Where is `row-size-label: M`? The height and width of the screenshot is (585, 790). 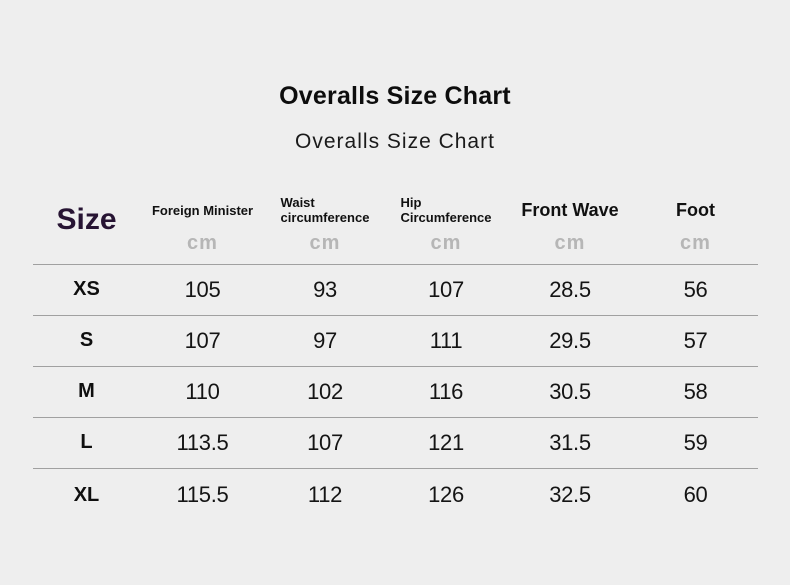 row-size-label: M is located at coordinates (86, 391).